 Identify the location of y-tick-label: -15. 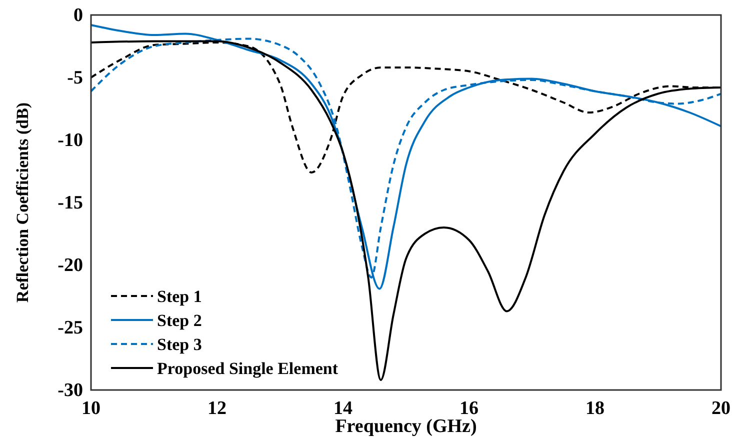
(70, 203).